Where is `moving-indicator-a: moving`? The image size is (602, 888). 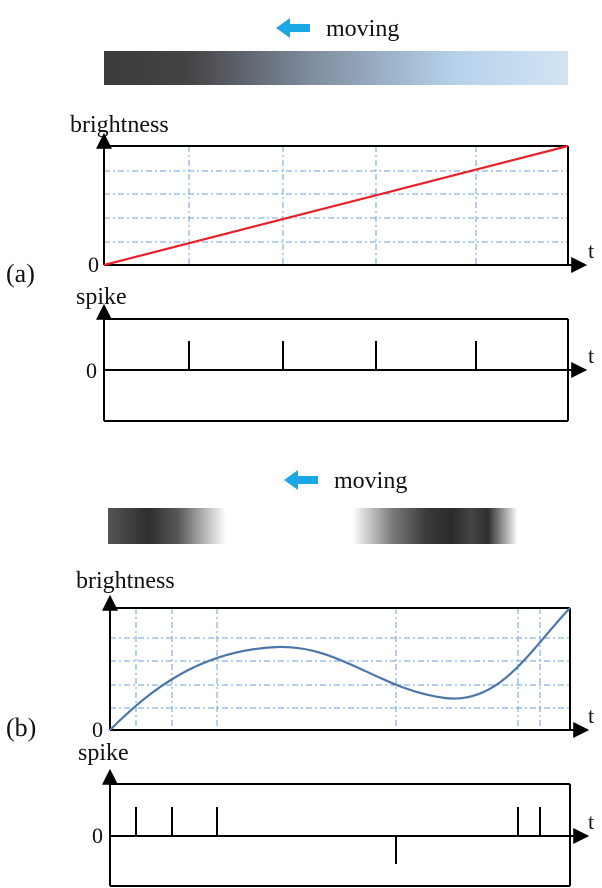 moving-indicator-a: moving is located at coordinates (337, 29).